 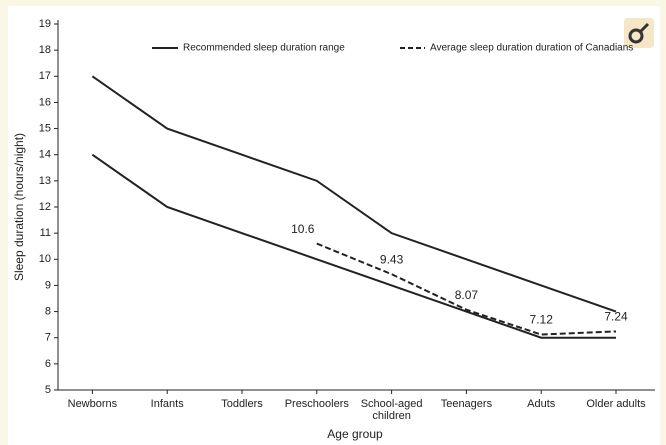 I want to click on x-tick-label: Older adults, so click(x=616, y=404).